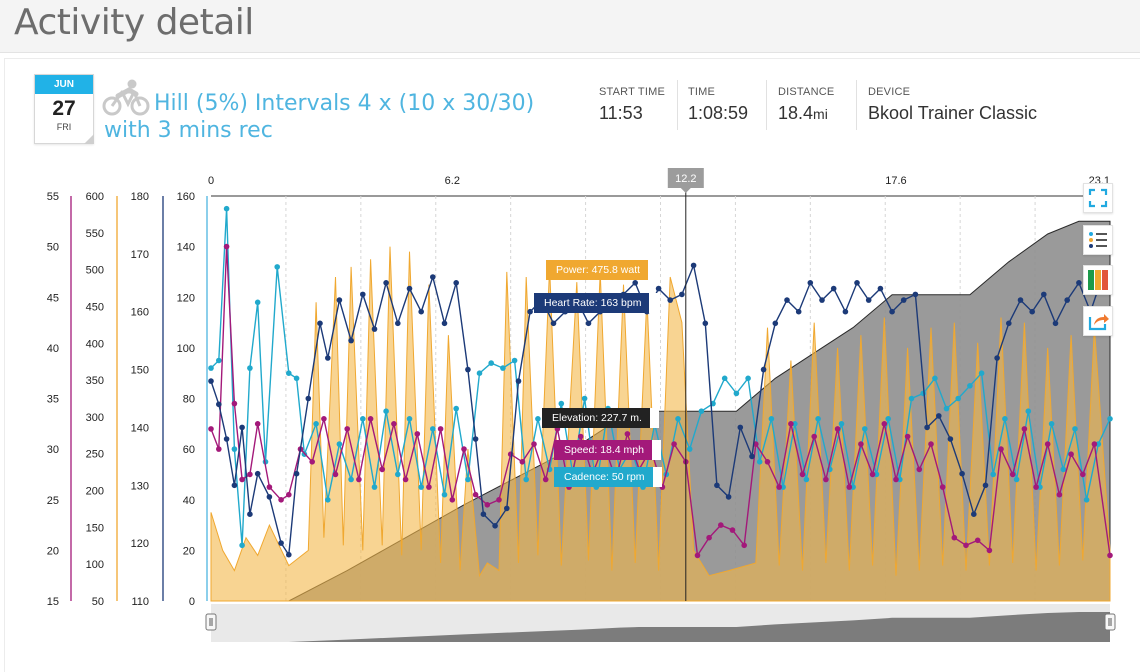 The height and width of the screenshot is (672, 1140). I want to click on x-tick-label: 0, so click(211, 181).